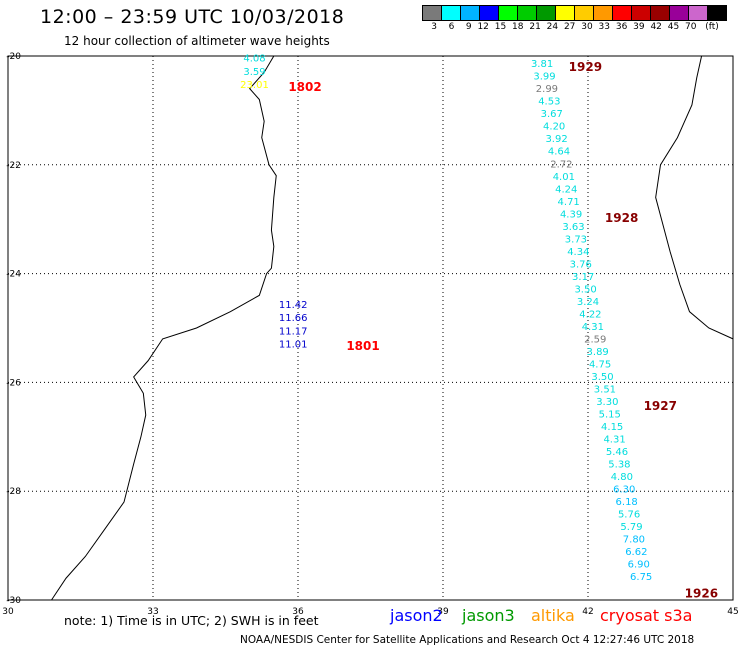  Describe the element at coordinates (564, 177) in the screenshot. I see `wave-height-value: 4.01` at that location.